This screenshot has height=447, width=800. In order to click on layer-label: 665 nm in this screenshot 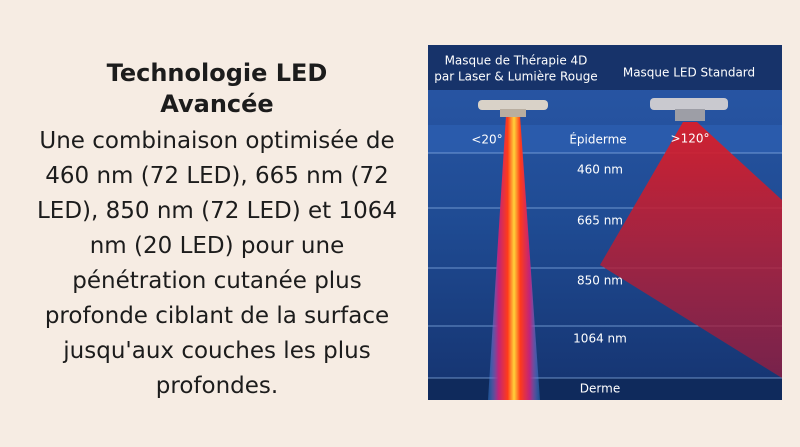, I will do `click(600, 221)`.